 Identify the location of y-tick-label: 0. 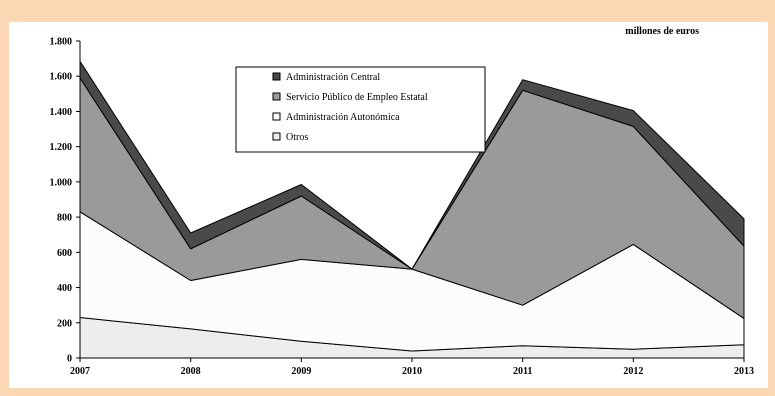
(69, 359).